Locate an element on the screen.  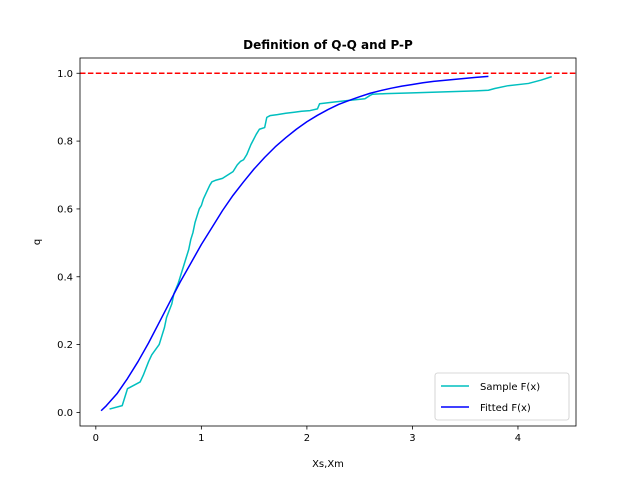
y-axis-label: q is located at coordinates (37, 242).